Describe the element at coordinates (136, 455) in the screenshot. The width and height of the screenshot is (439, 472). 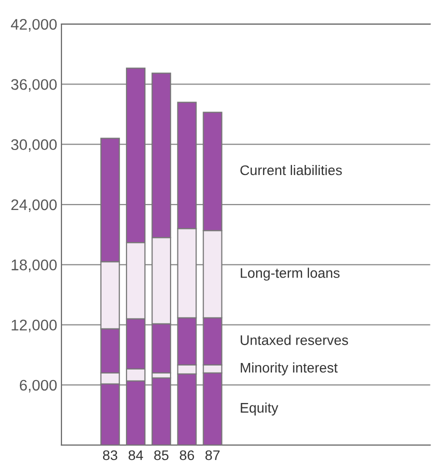
I see `x-tick-label: 84` at that location.